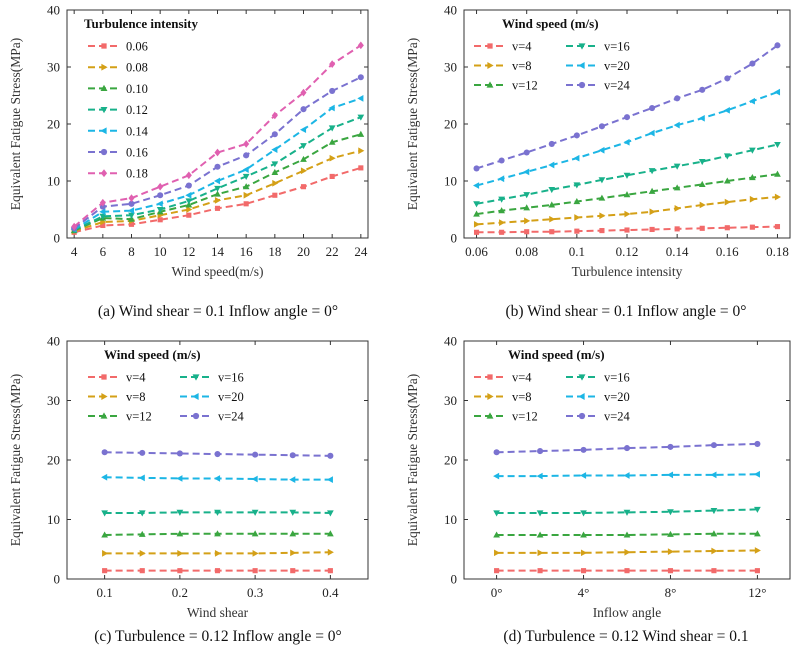  Describe the element at coordinates (218, 636) in the screenshot. I see `panel-caption: (c) Turbulence = 0.12 Inflow angle = 0°` at that location.